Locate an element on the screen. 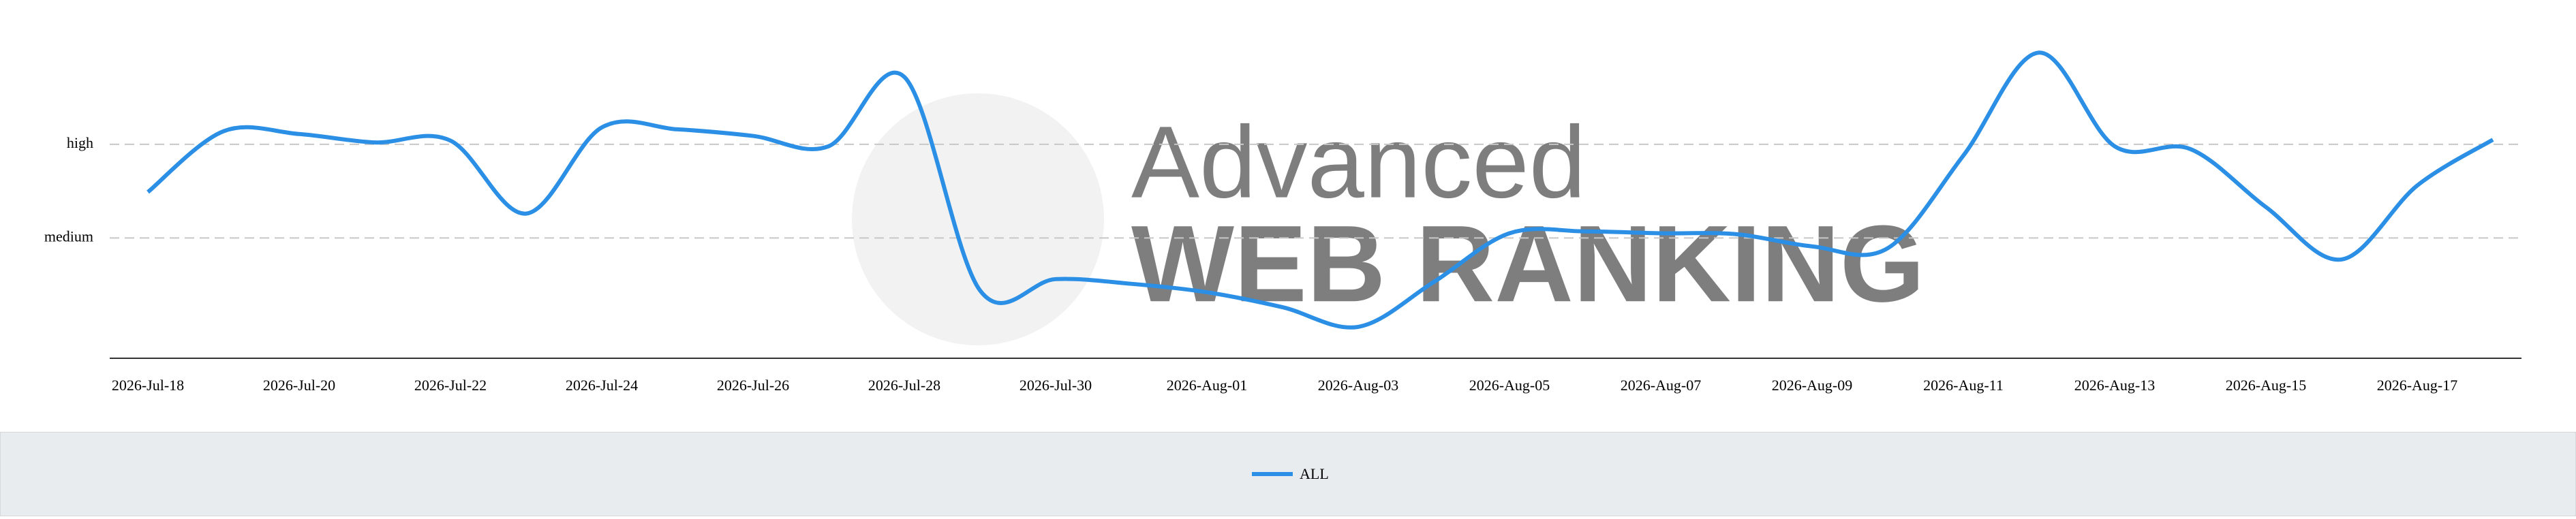  x-tick-label: 2026-Aug-15 is located at coordinates (2266, 386).